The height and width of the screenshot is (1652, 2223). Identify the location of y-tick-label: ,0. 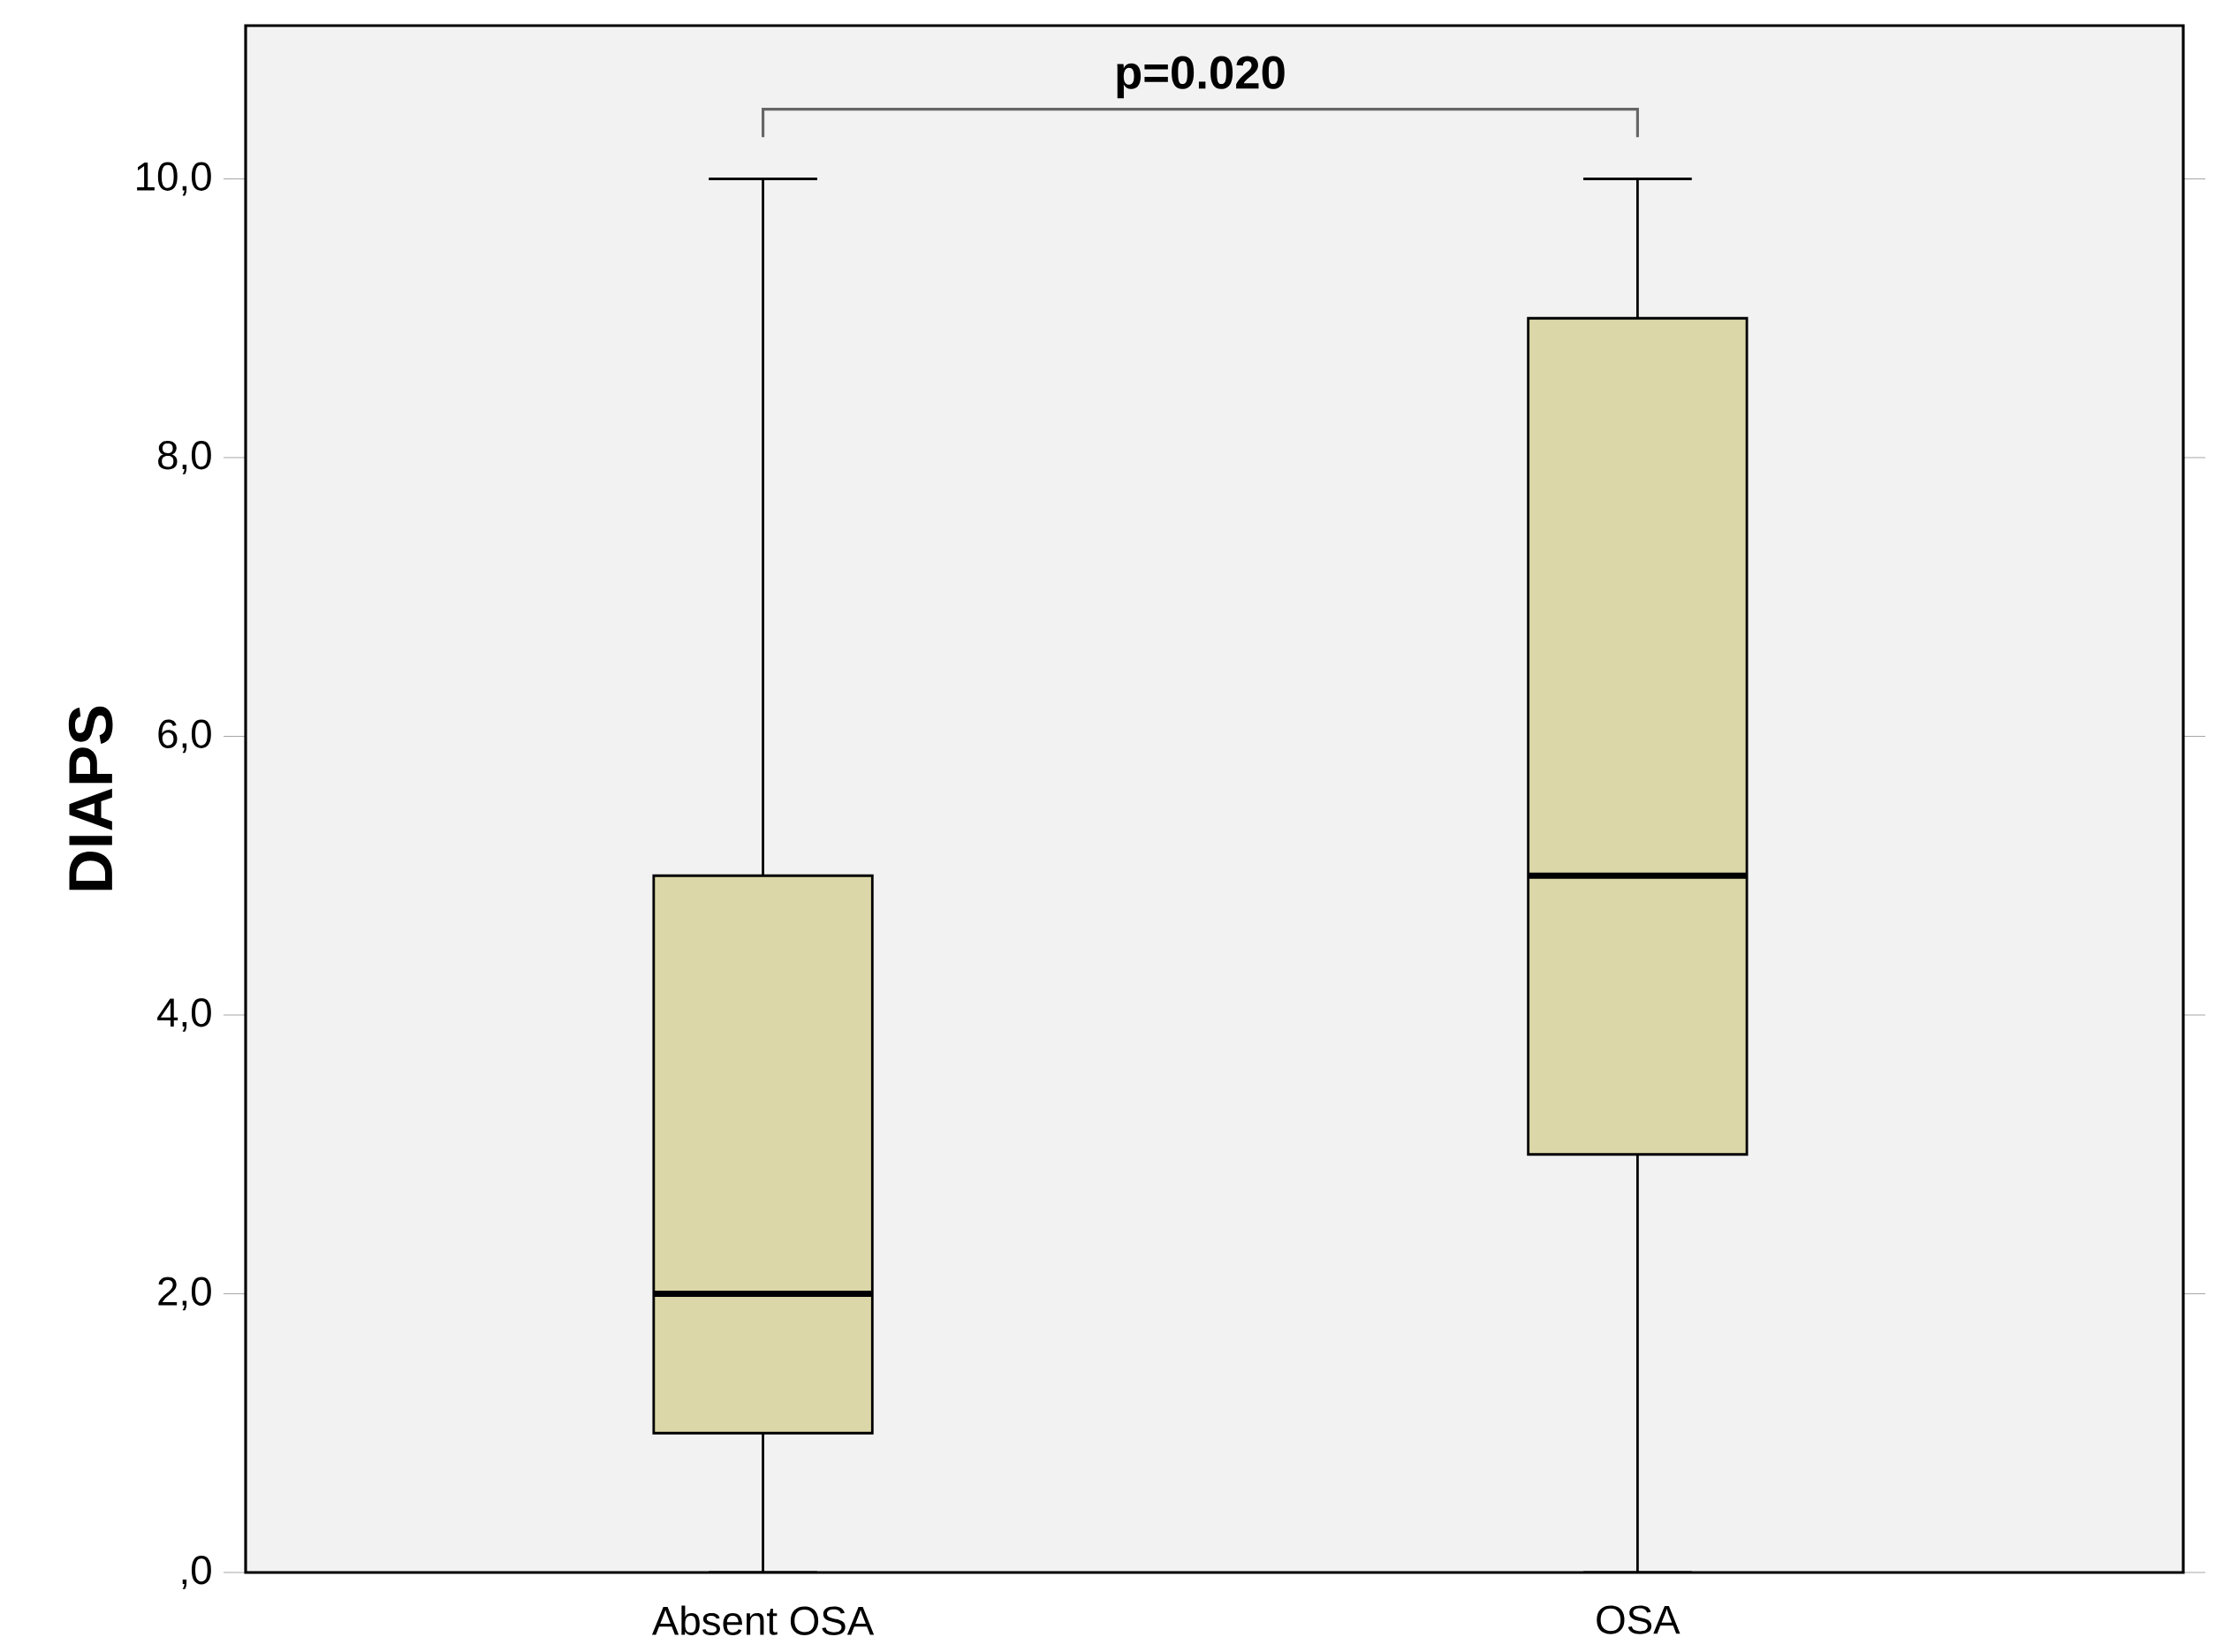
(196, 1572).